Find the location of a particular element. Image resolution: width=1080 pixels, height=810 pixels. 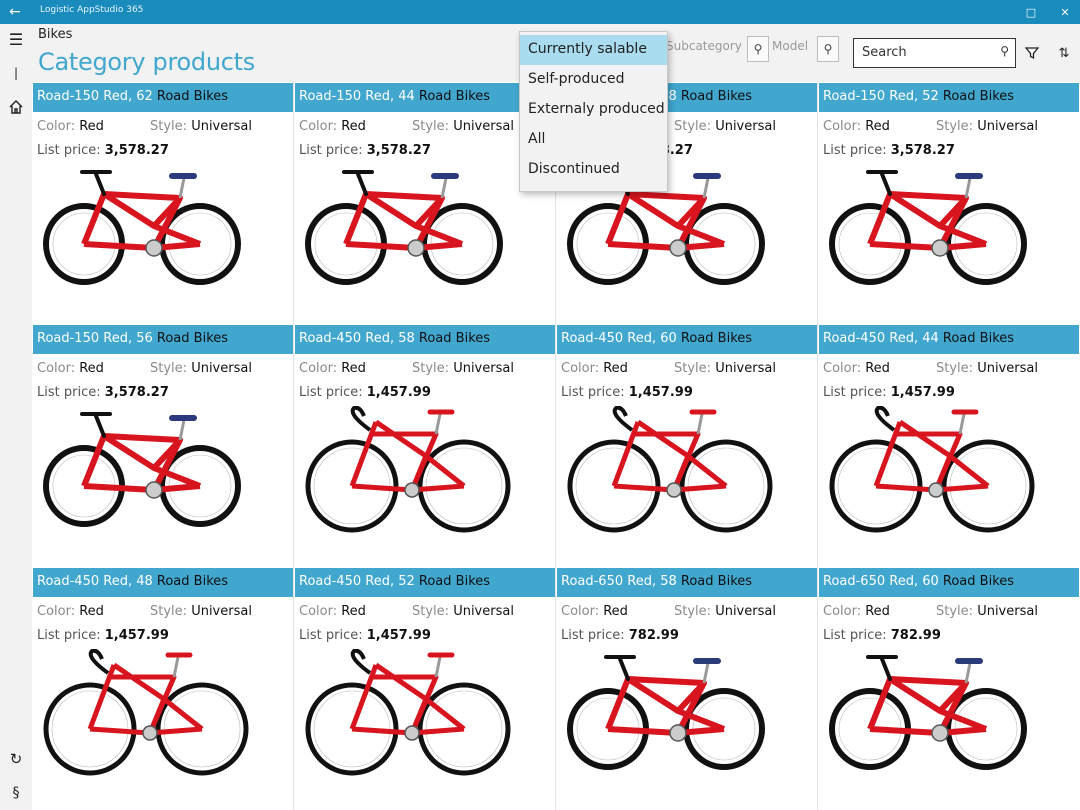

back-button: ← is located at coordinates (15, 12).